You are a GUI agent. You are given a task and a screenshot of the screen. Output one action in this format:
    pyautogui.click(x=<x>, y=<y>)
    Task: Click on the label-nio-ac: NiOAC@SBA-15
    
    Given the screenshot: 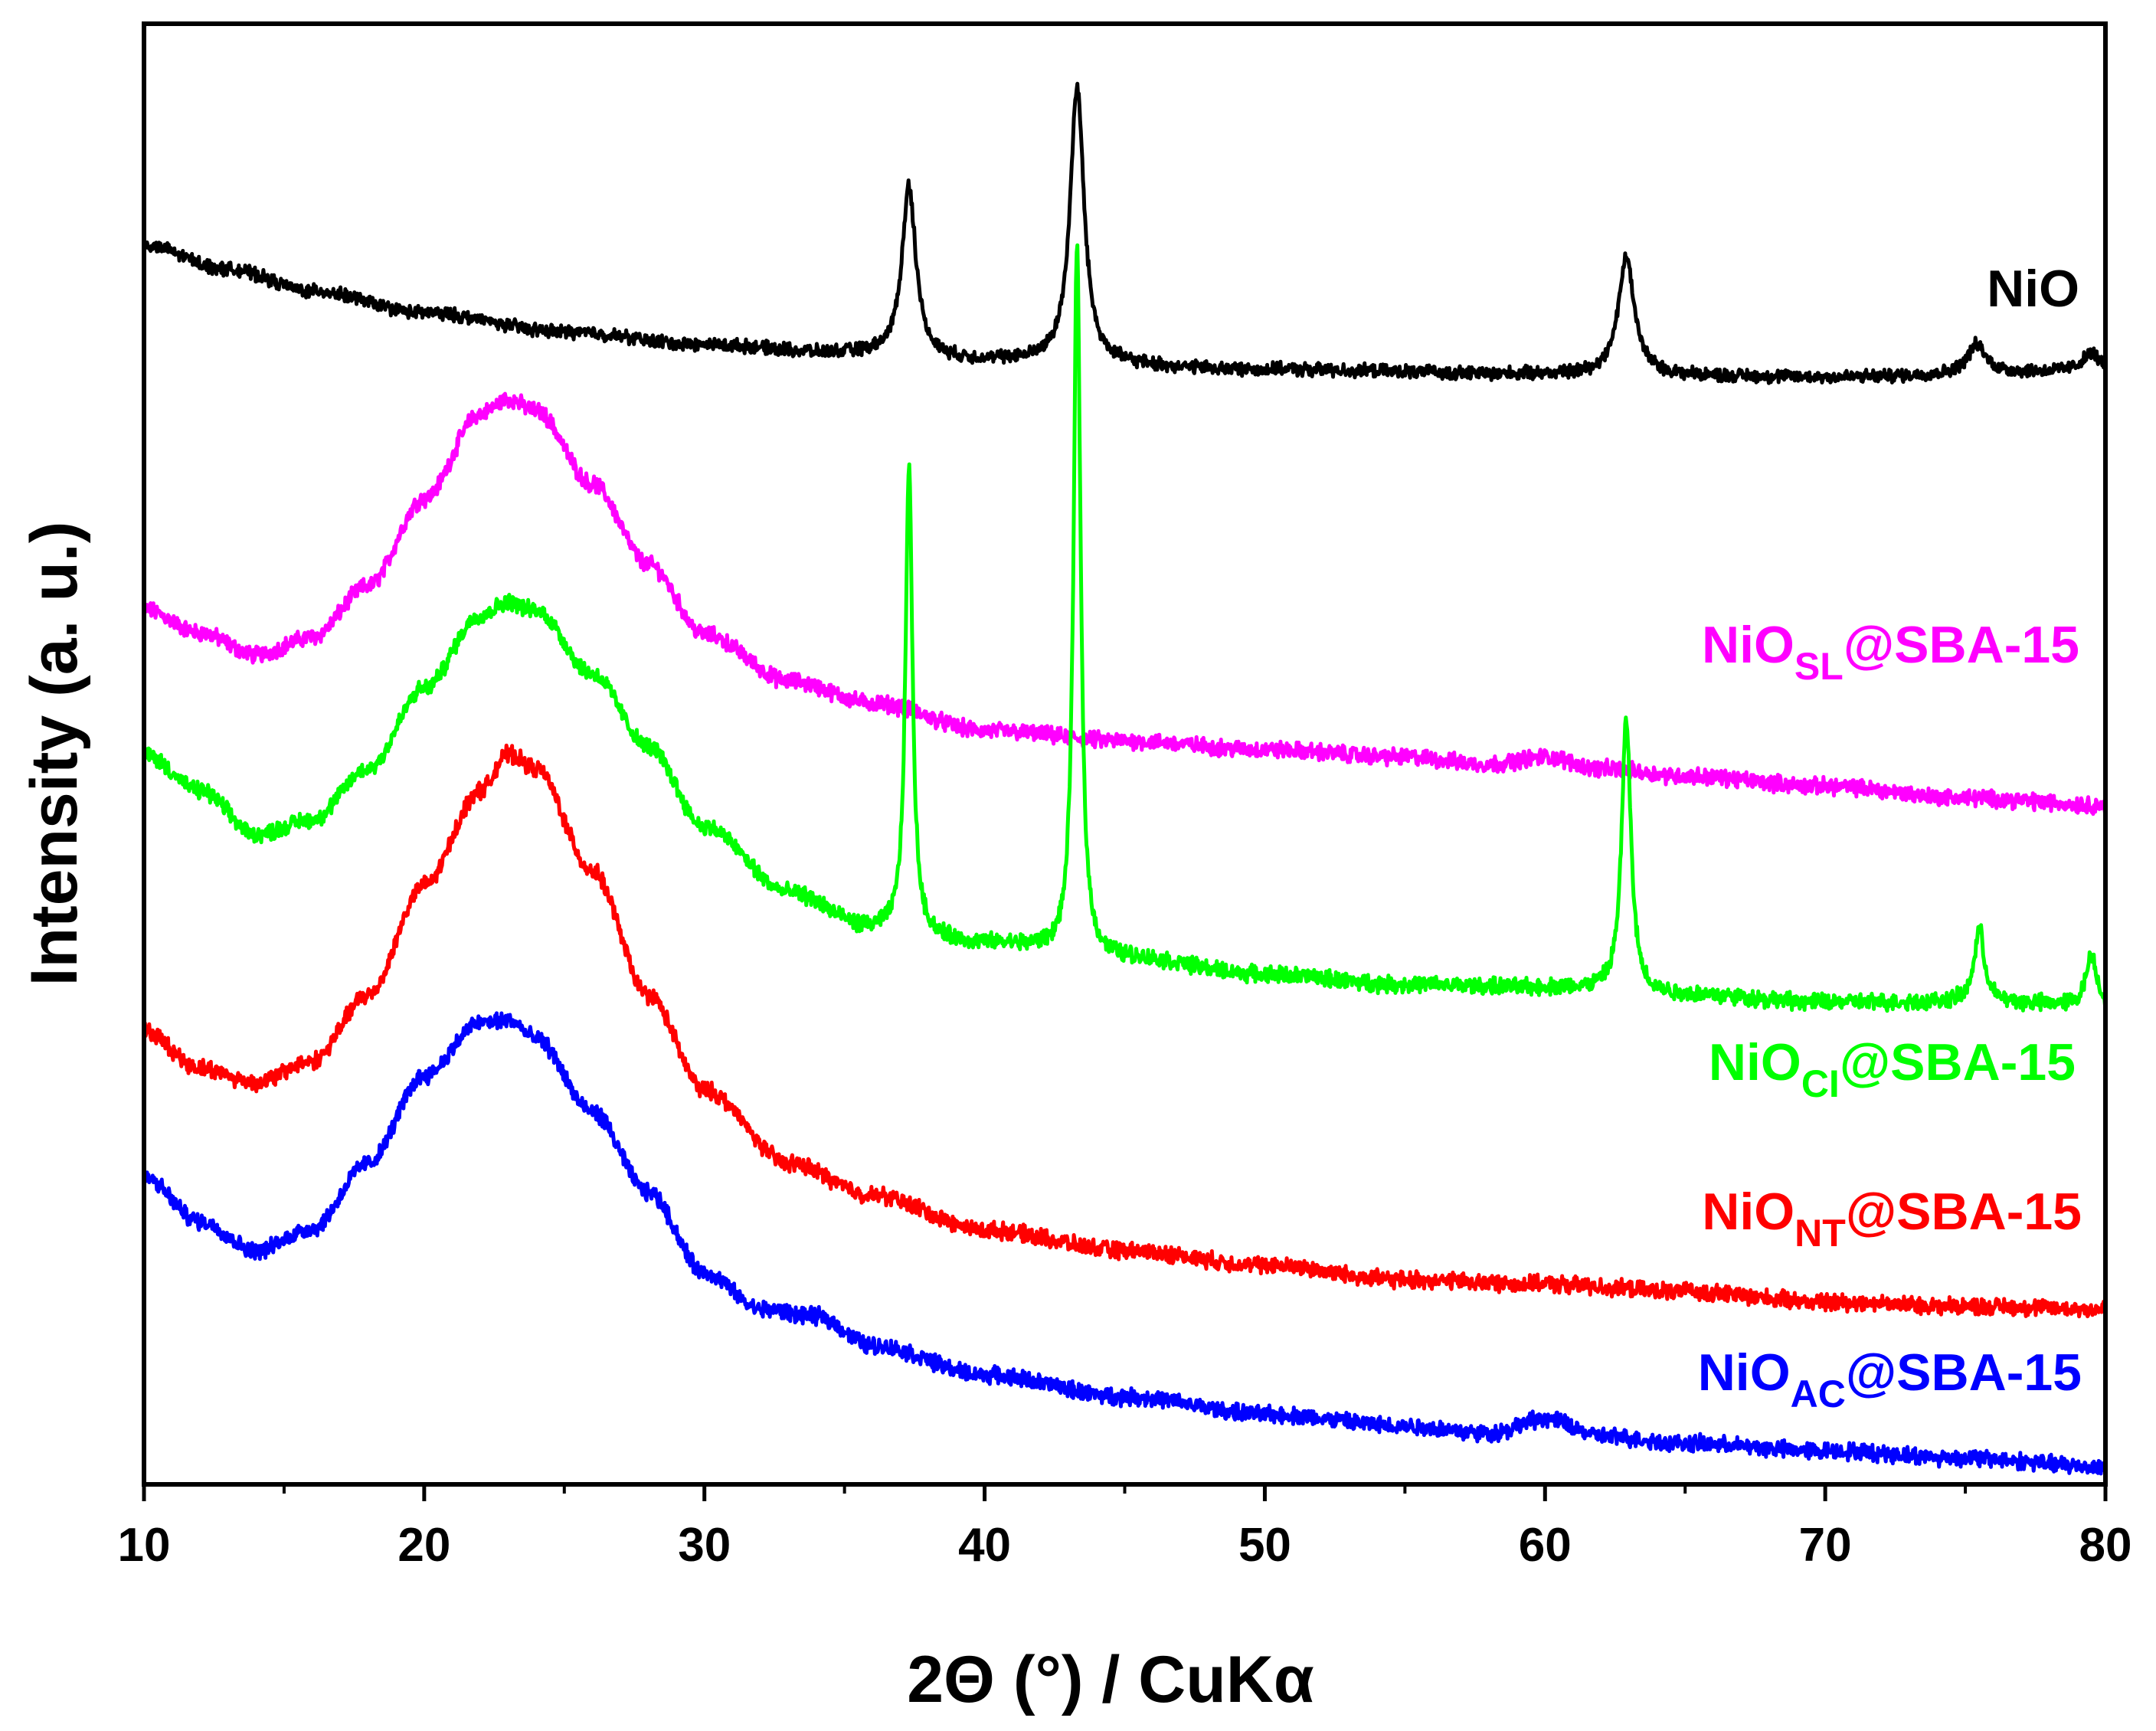 What is the action you would take?
    pyautogui.click(x=1890, y=1379)
    